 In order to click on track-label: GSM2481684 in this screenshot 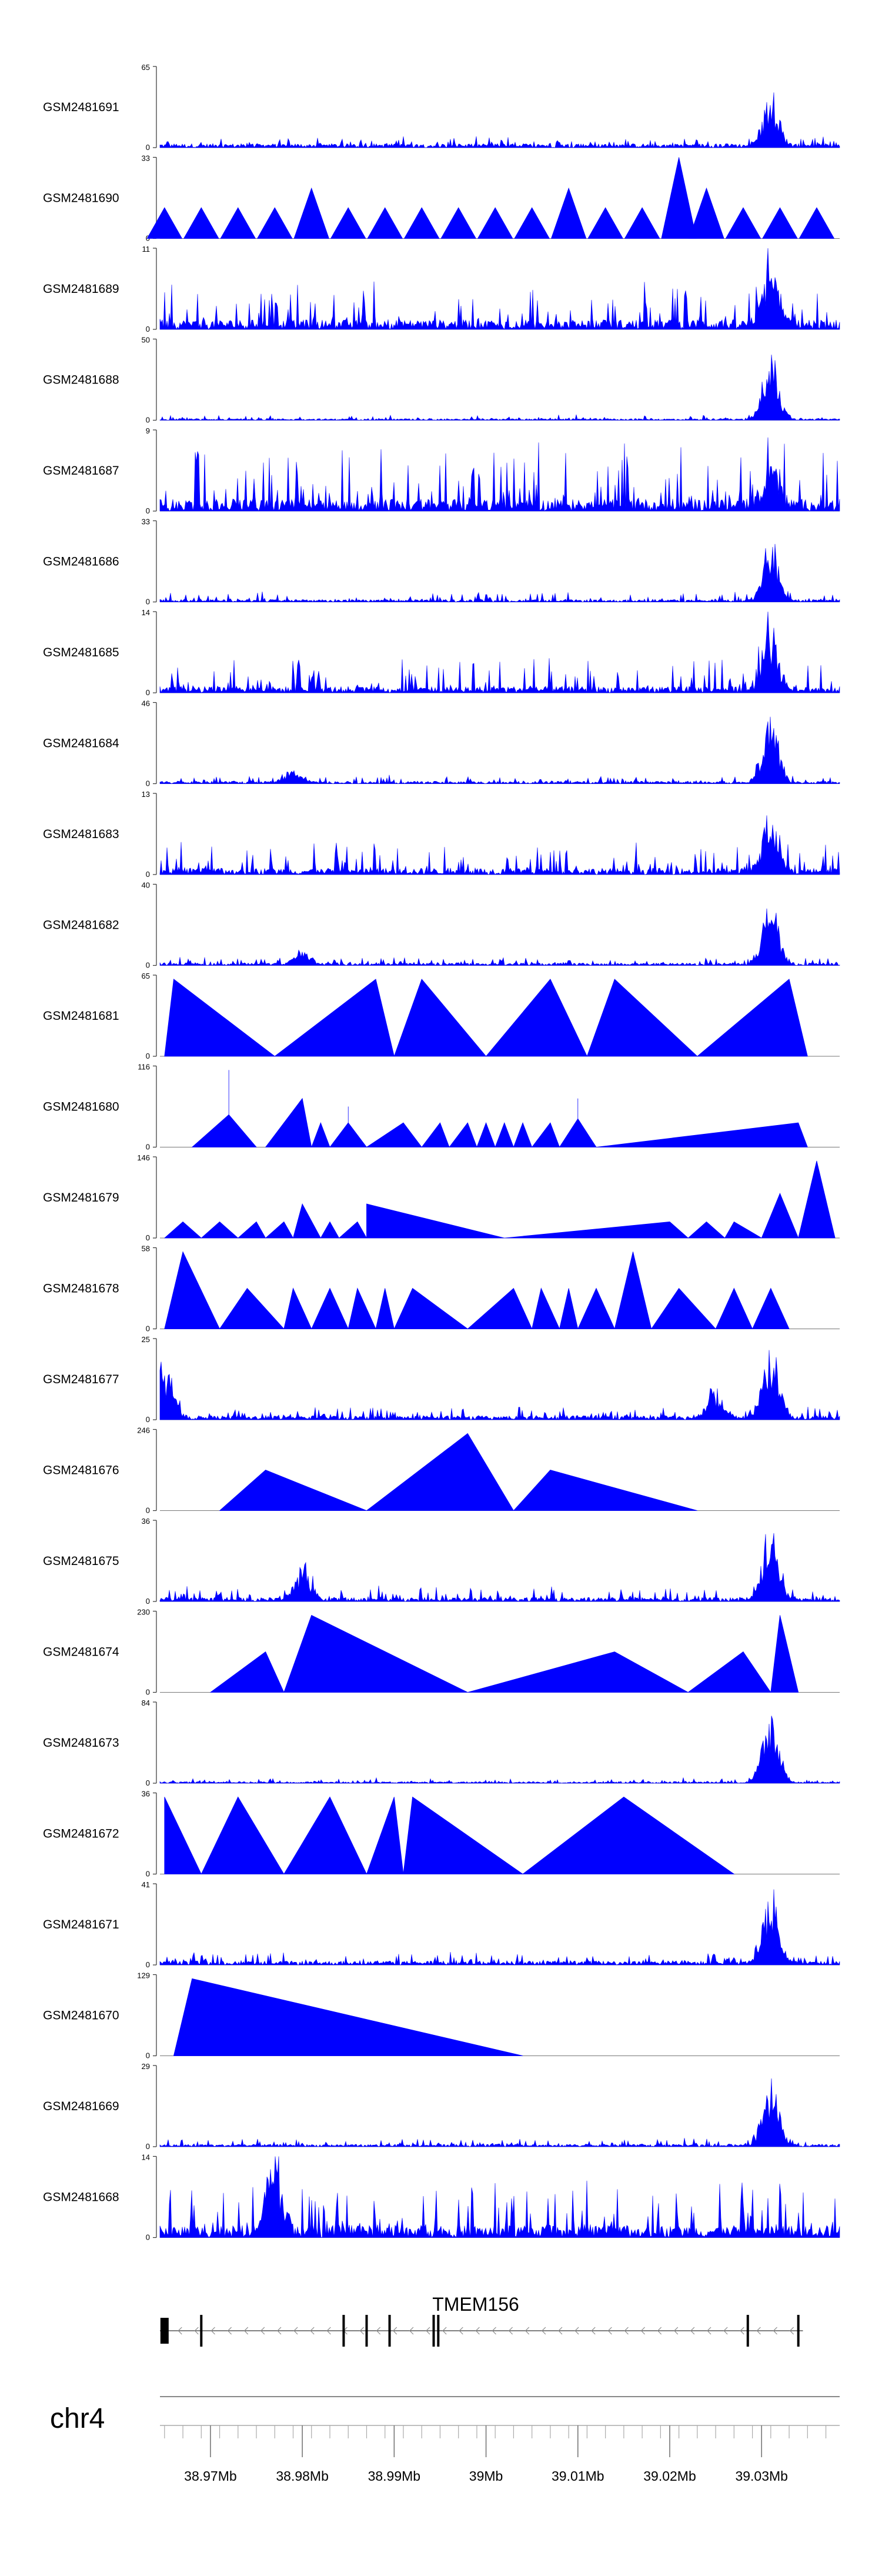, I will do `click(81, 743)`.